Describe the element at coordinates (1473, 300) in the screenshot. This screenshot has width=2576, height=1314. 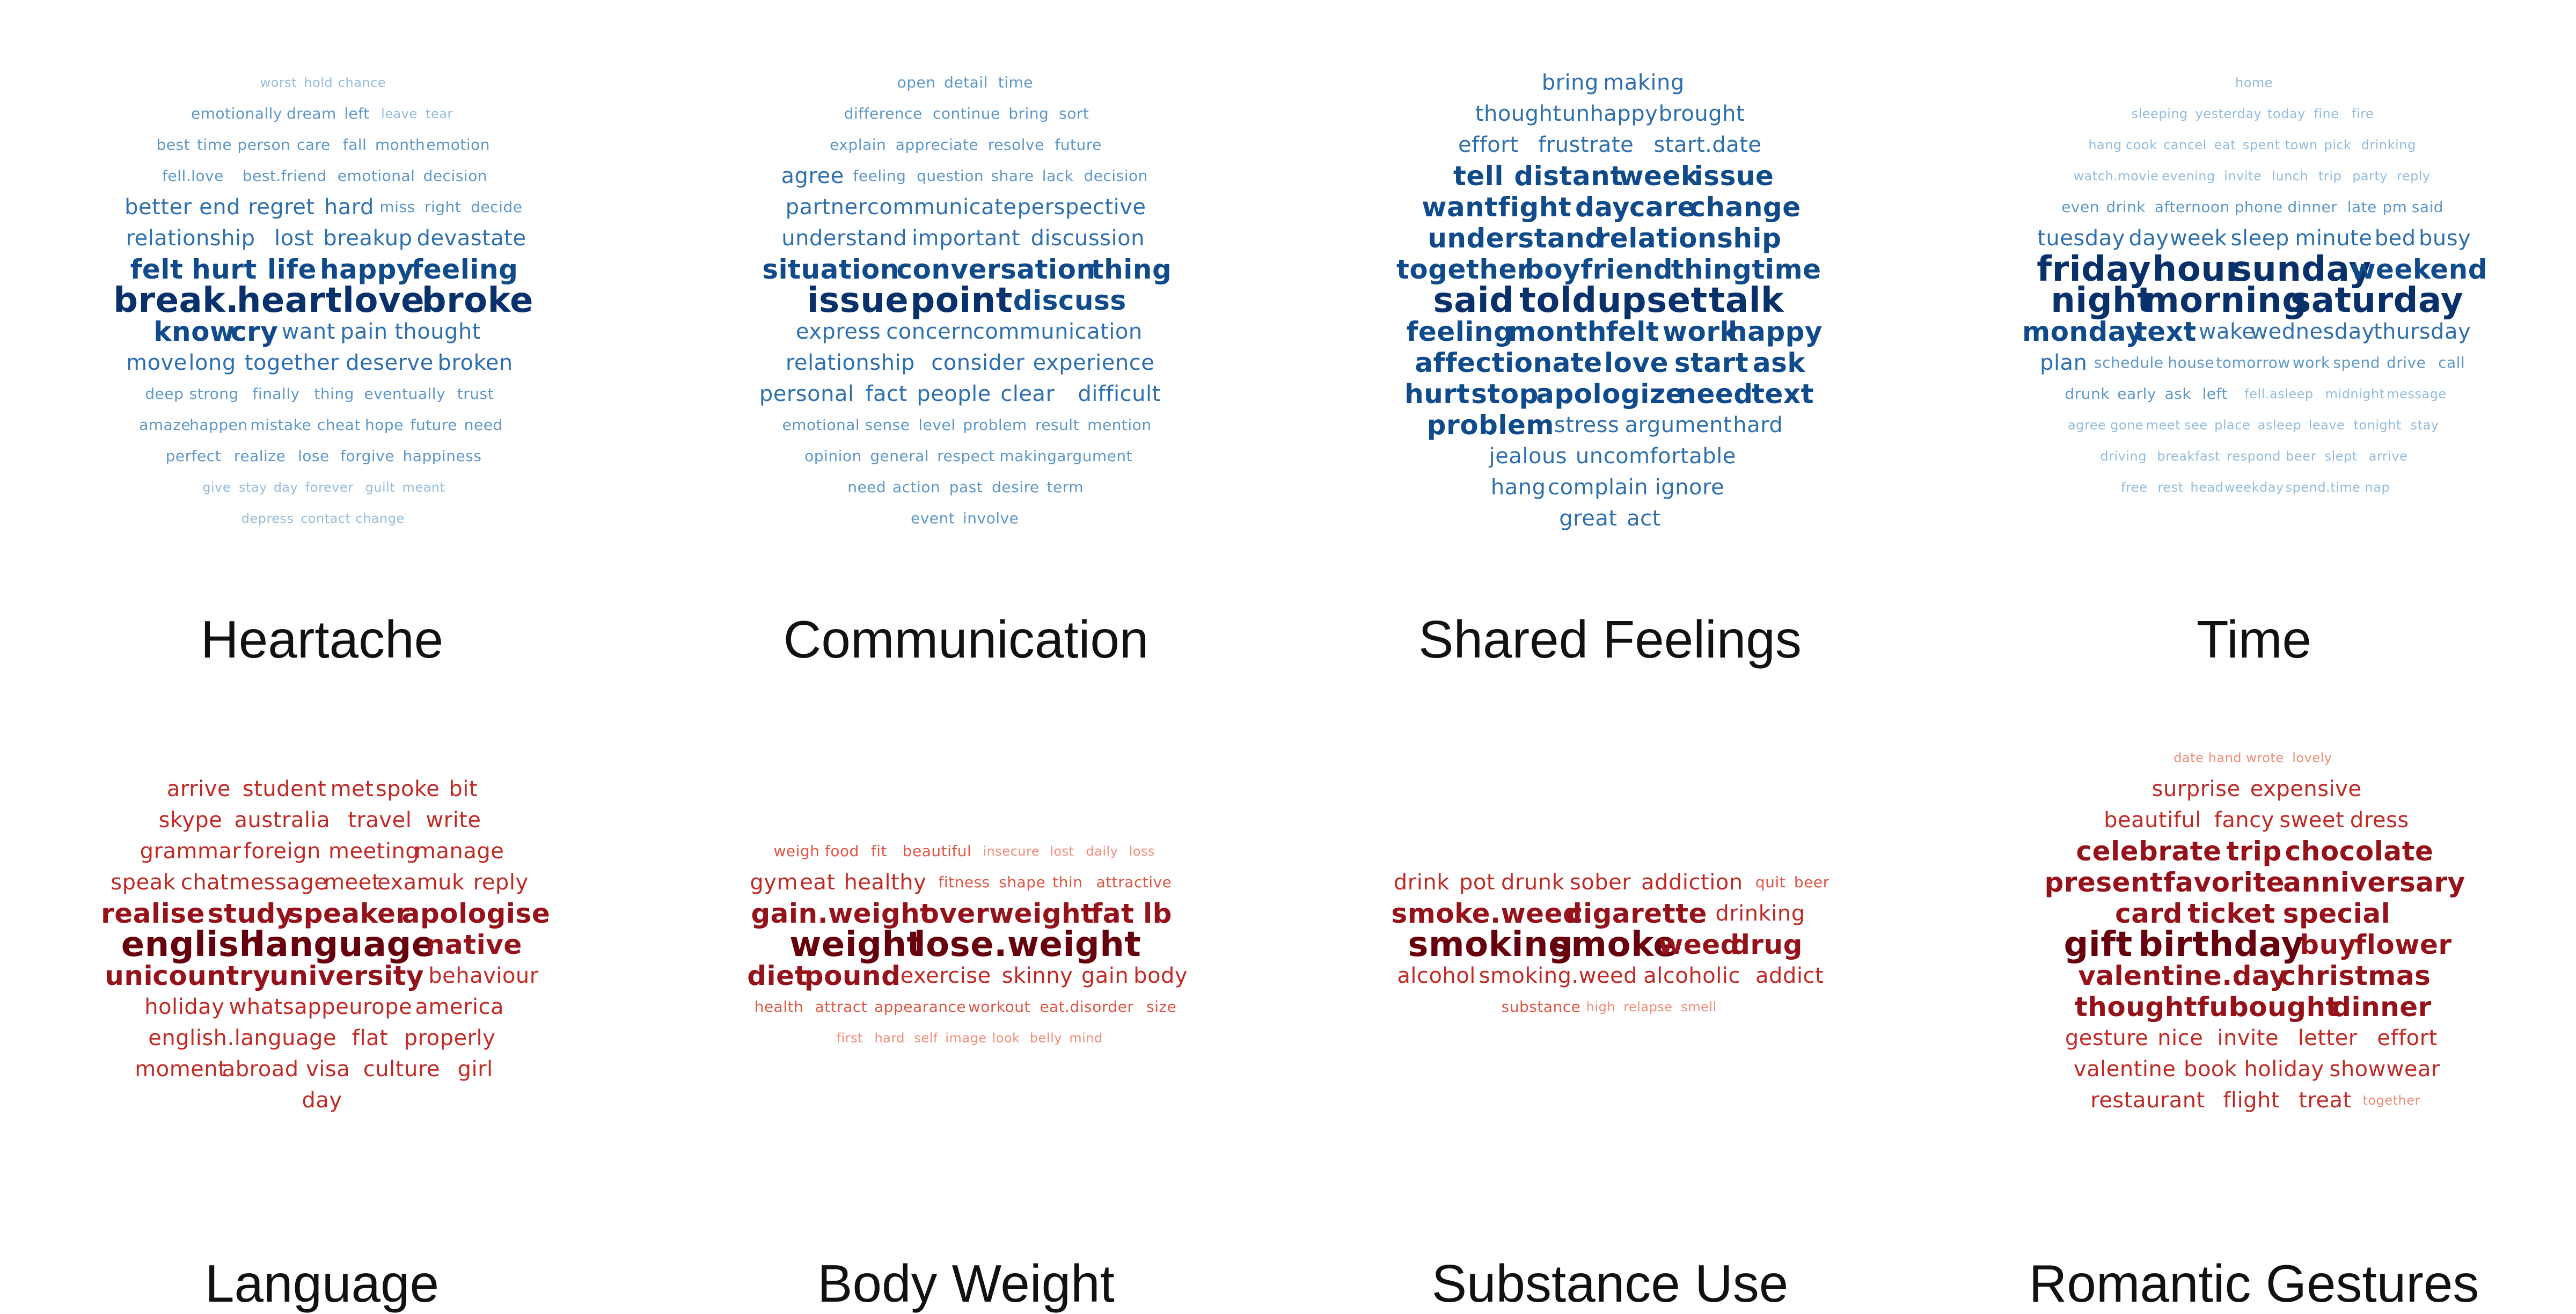
I see `word-said-0: said` at that location.